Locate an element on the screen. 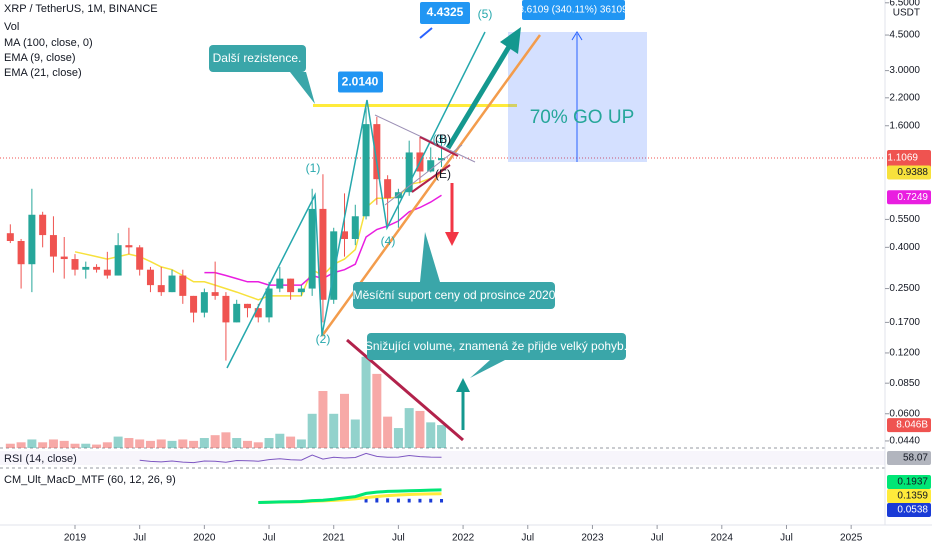  measure-text: 3.6109 (340.11%) 36109 is located at coordinates (573, 10).